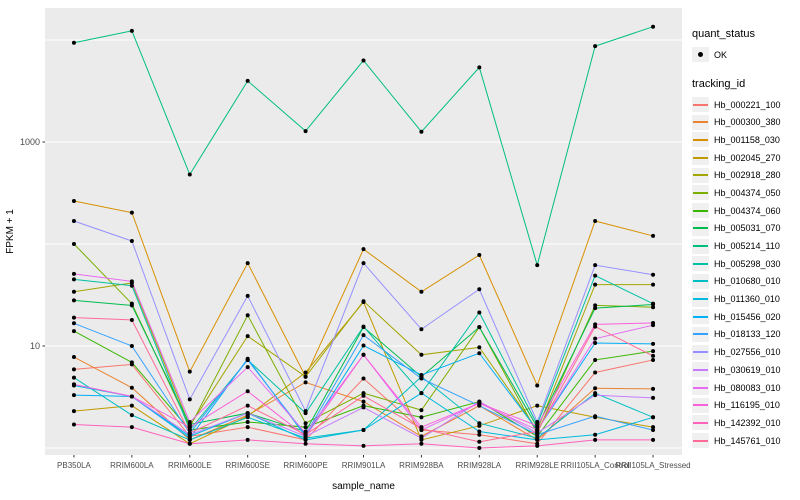  What do you see at coordinates (35, 346) in the screenshot?
I see `y-tick-label: 10` at bounding box center [35, 346].